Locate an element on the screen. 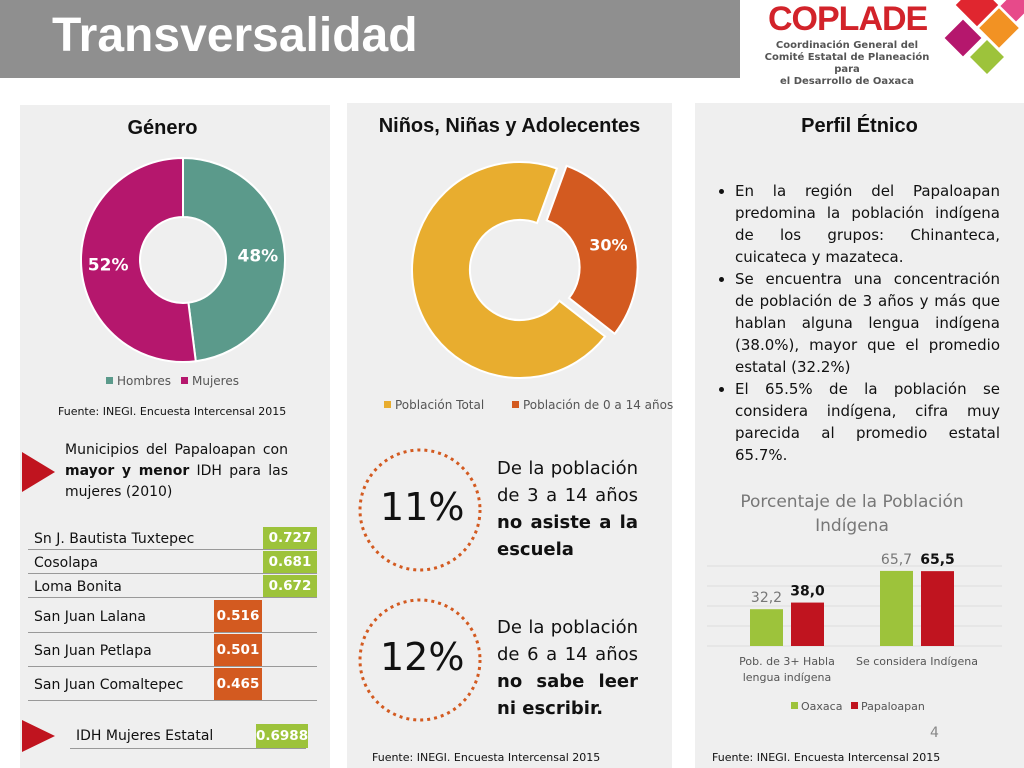  chart-title: Género is located at coordinates (162, 128).